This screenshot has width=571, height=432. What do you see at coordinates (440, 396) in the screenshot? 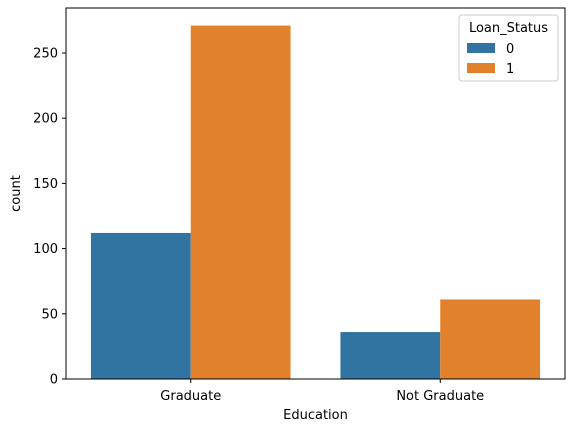
I see `x-tick-label: Not Graduate` at bounding box center [440, 396].